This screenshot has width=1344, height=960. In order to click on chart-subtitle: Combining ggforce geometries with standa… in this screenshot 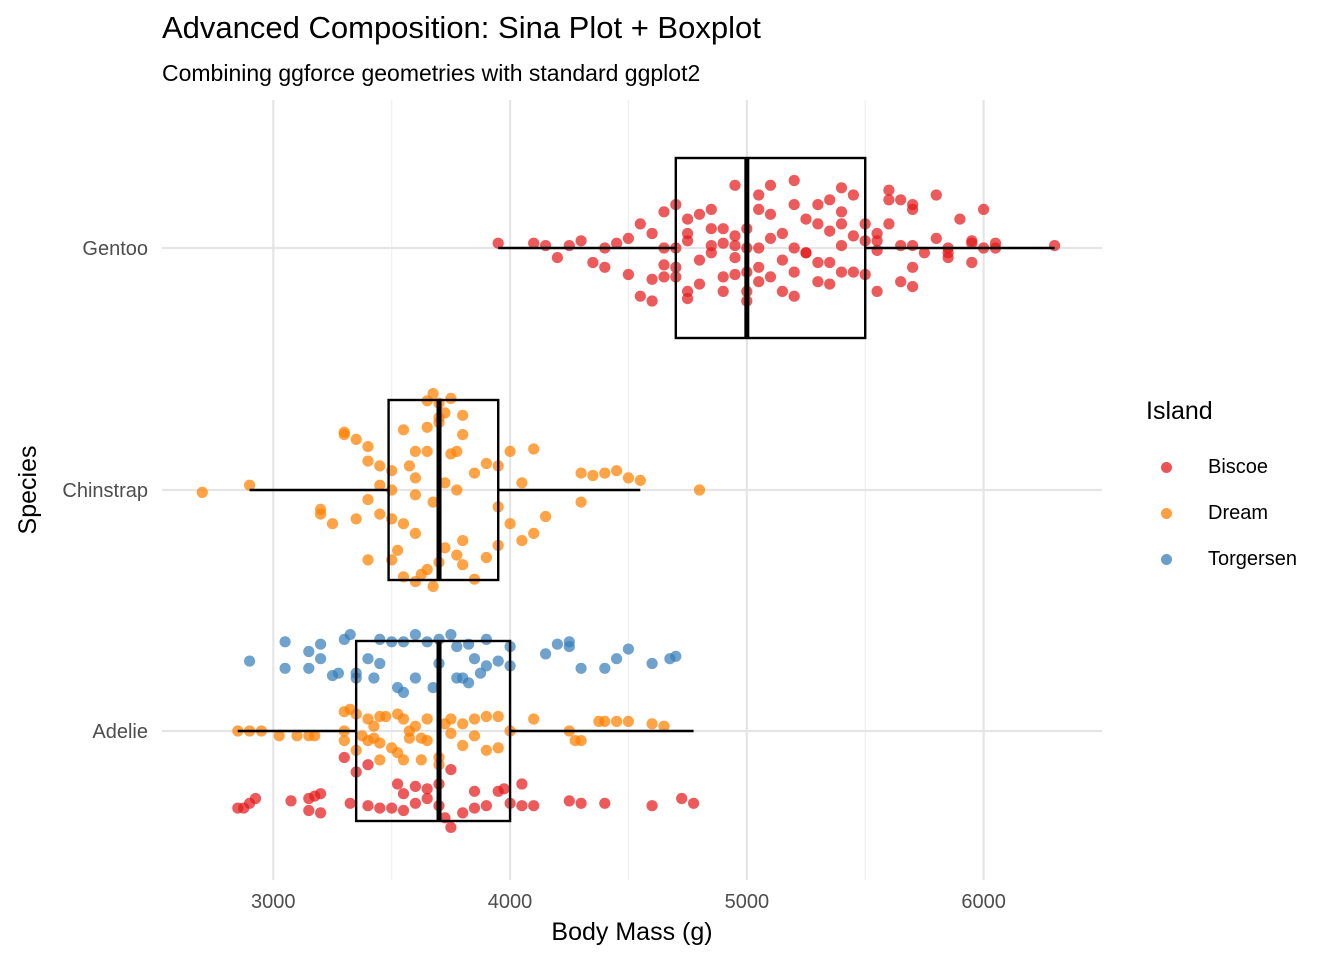, I will do `click(431, 73)`.